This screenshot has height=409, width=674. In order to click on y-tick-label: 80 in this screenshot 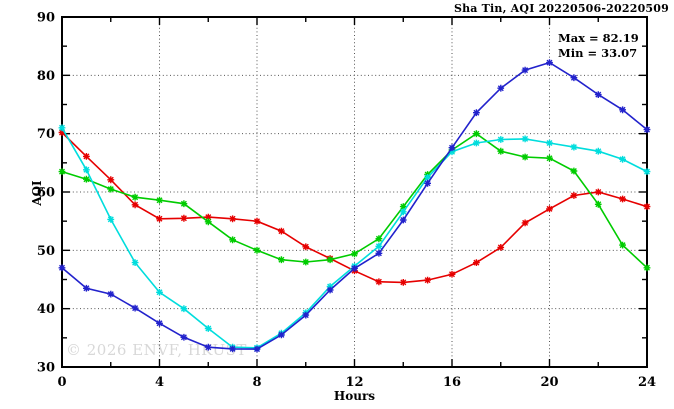, I will do `click(46, 76)`.